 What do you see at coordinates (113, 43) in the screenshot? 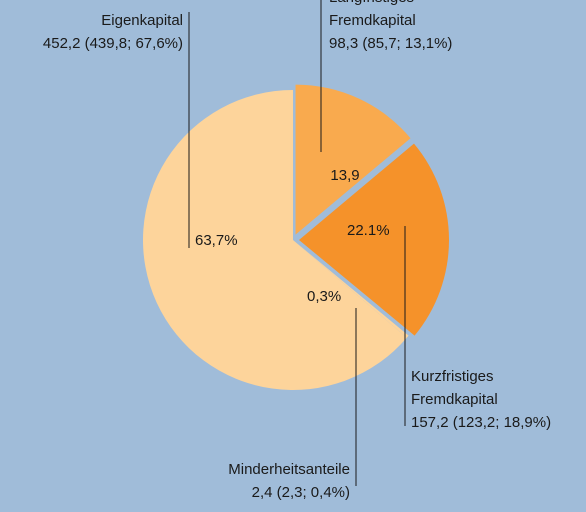
I see `detail-label: 452,2 (439,8; 67,6%)` at bounding box center [113, 43].